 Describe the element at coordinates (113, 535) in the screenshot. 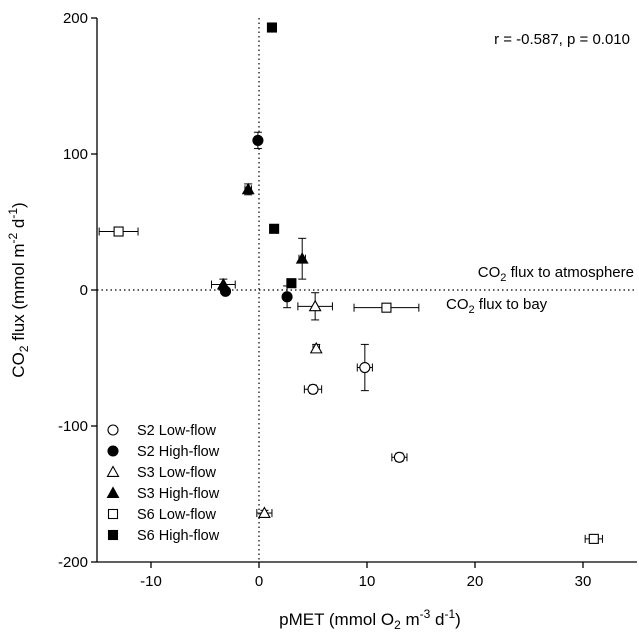

I see `legend-marker-s6-high-flow` at that location.